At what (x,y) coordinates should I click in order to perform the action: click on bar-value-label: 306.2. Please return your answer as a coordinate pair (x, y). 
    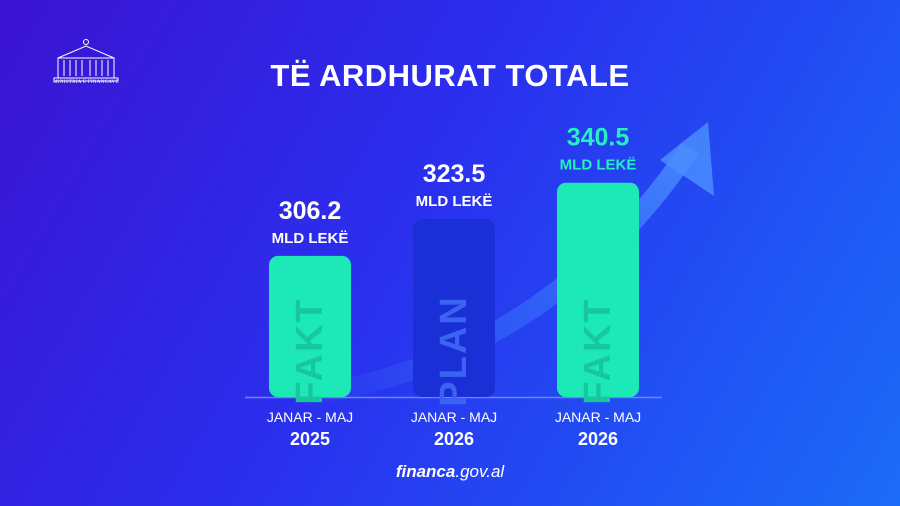
    Looking at the image, I should click on (310, 211).